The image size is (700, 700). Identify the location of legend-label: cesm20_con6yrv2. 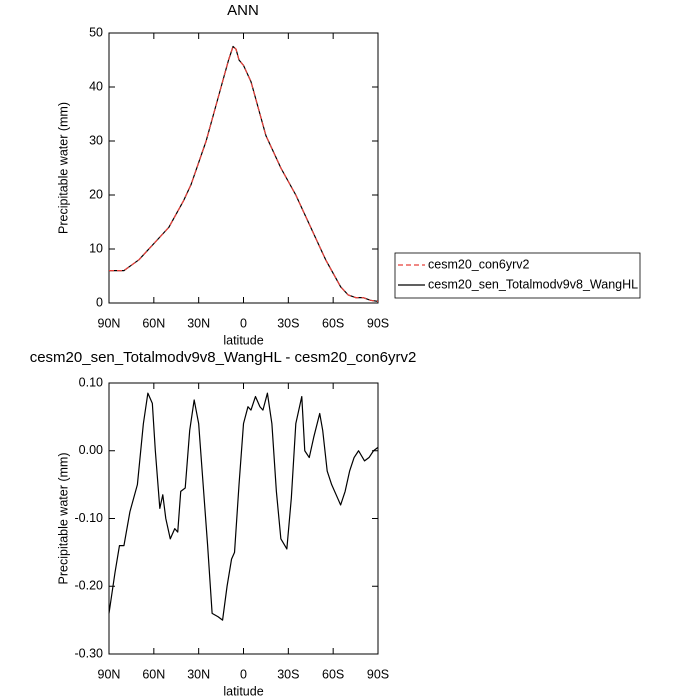
(478, 264).